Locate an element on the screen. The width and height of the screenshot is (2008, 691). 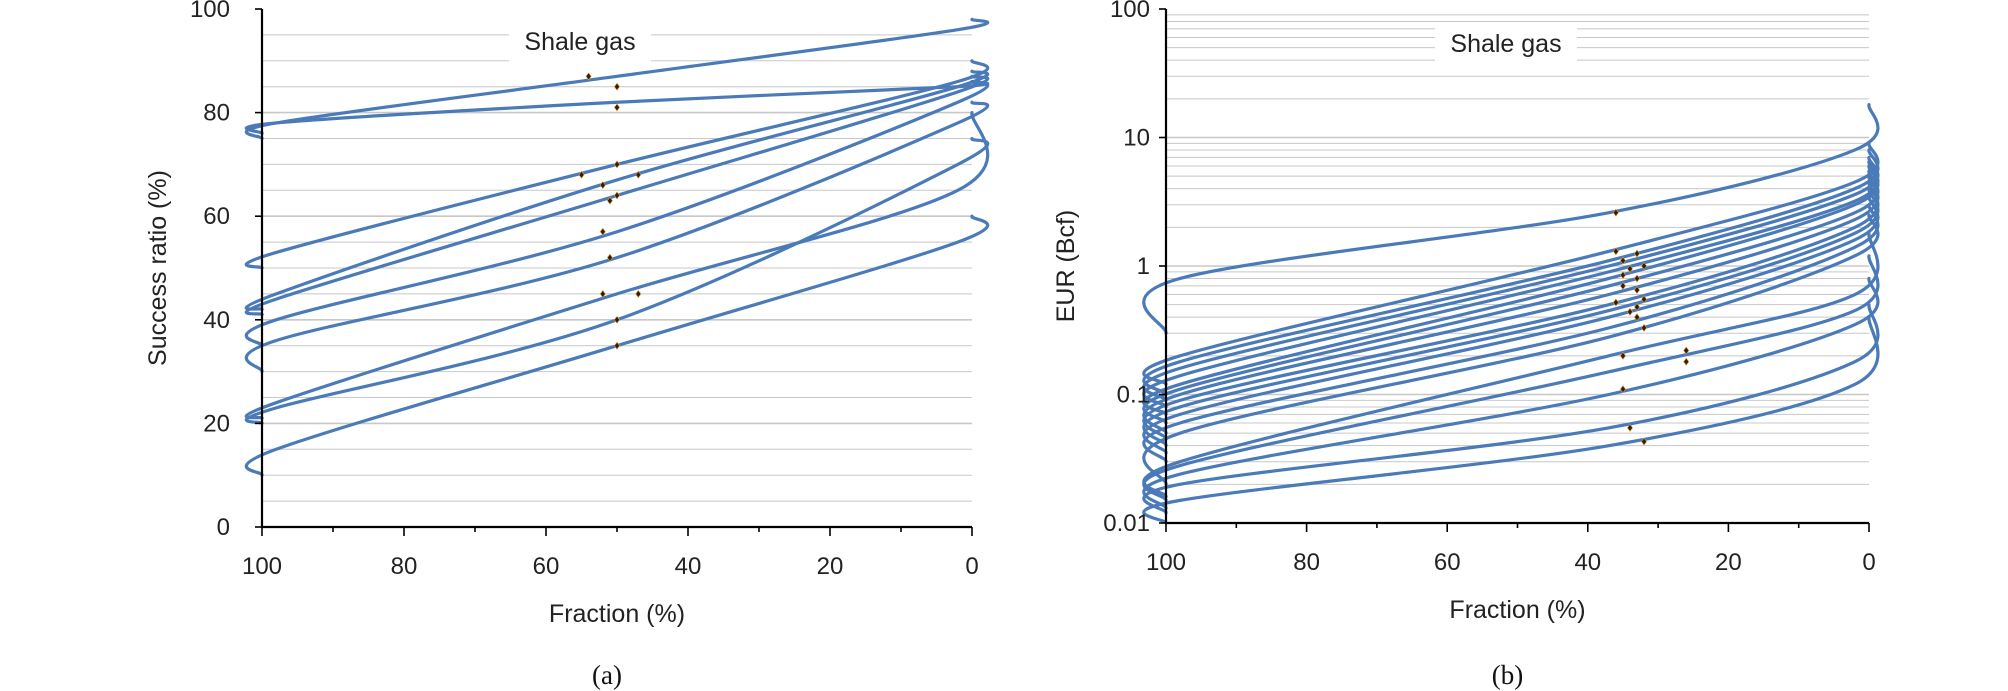
y-tick-label: 80 is located at coordinates (216, 113).